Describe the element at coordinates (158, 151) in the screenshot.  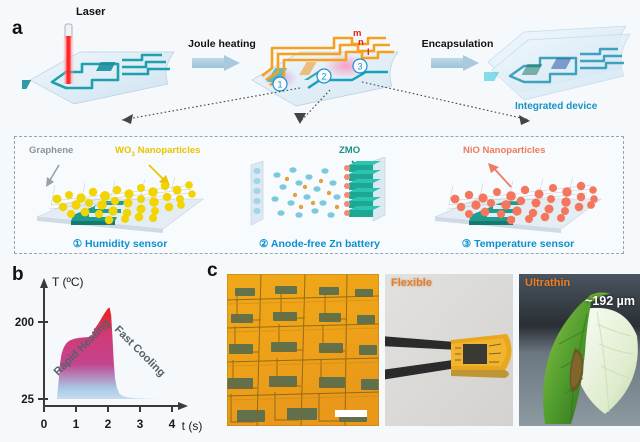
I see `wo3-nanoparticles-label: WO3 Nanoparticles` at that location.